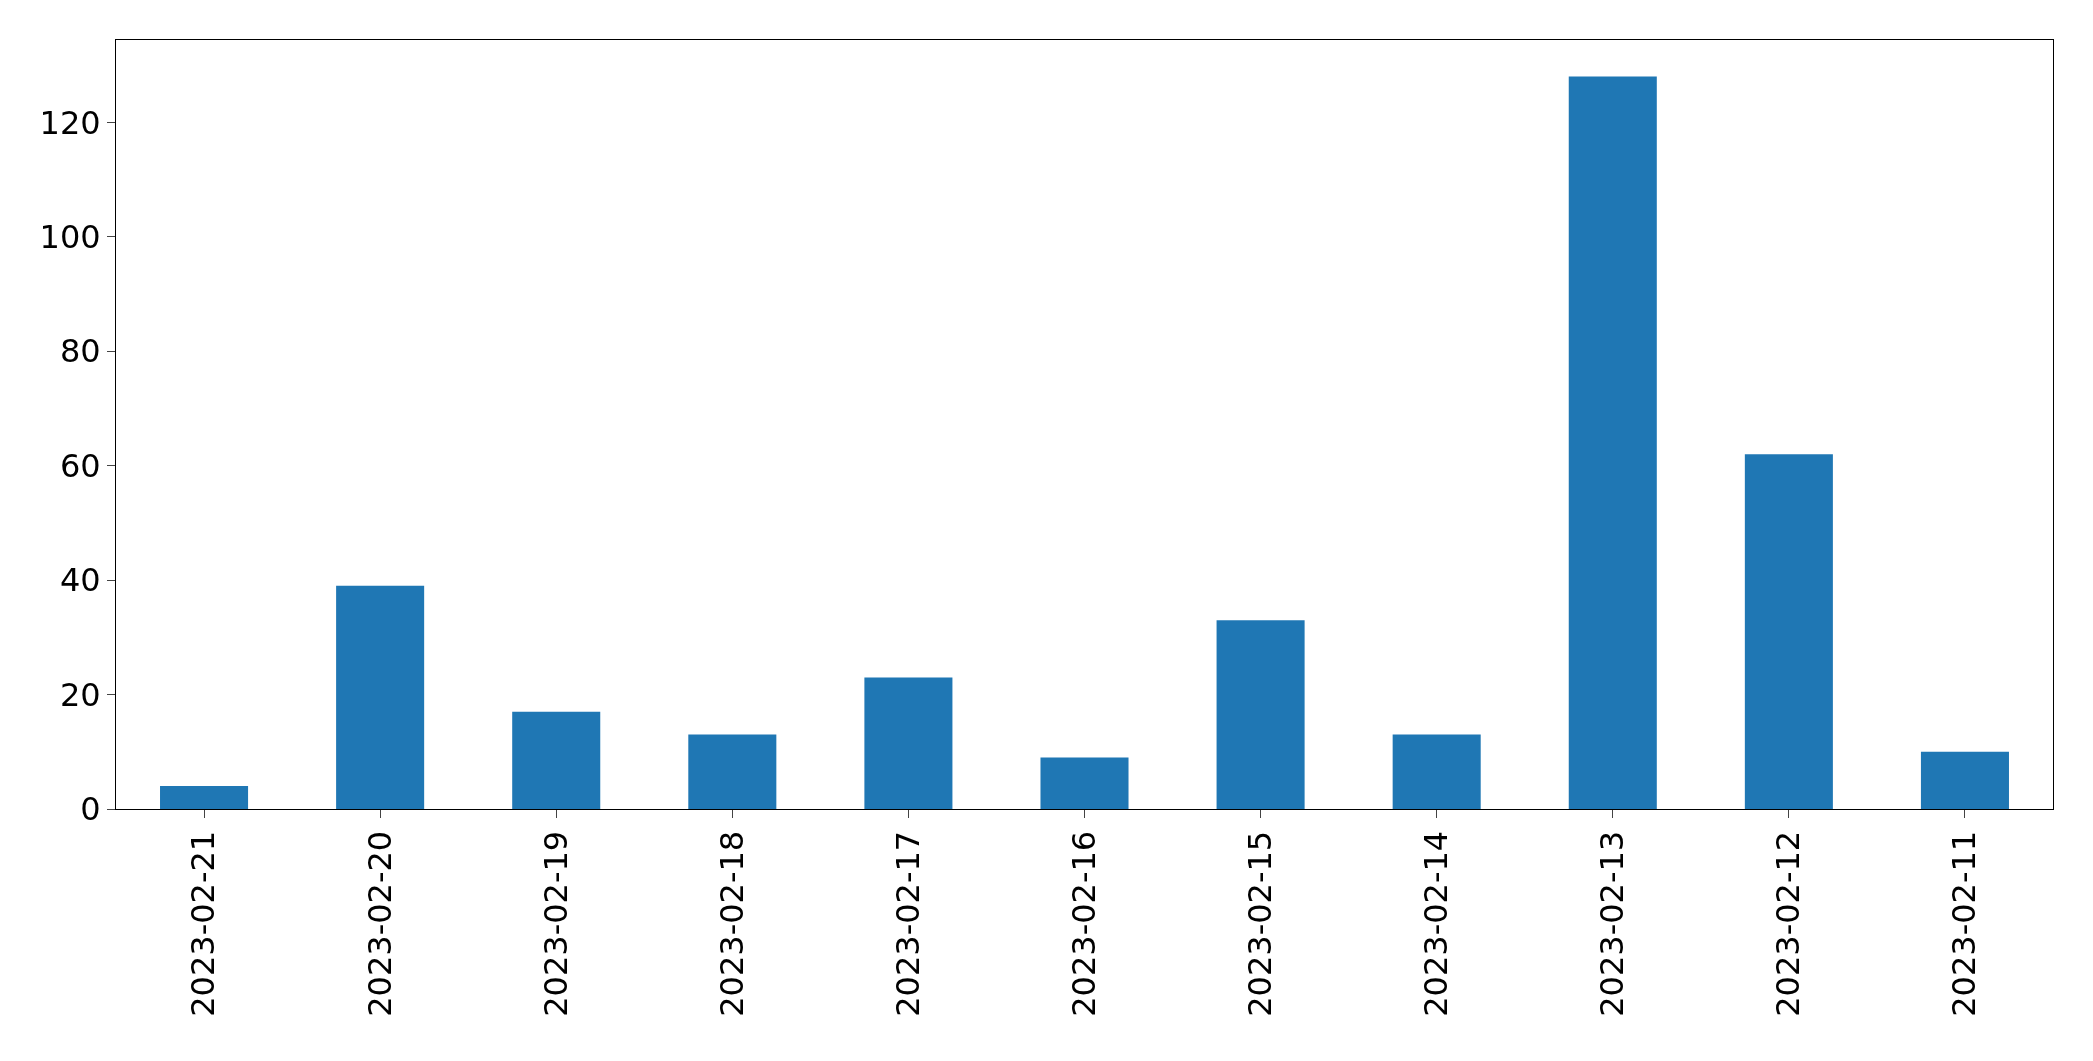  What do you see at coordinates (731, 923) in the screenshot?
I see `x-tick-label: 2023-02-18` at bounding box center [731, 923].